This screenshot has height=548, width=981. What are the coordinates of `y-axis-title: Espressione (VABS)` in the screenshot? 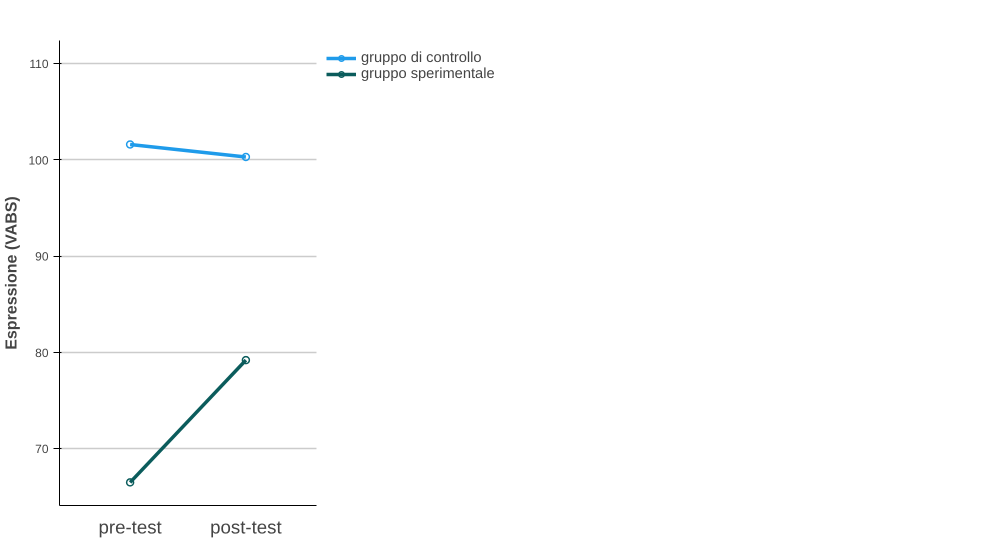 It's located at (11, 273).